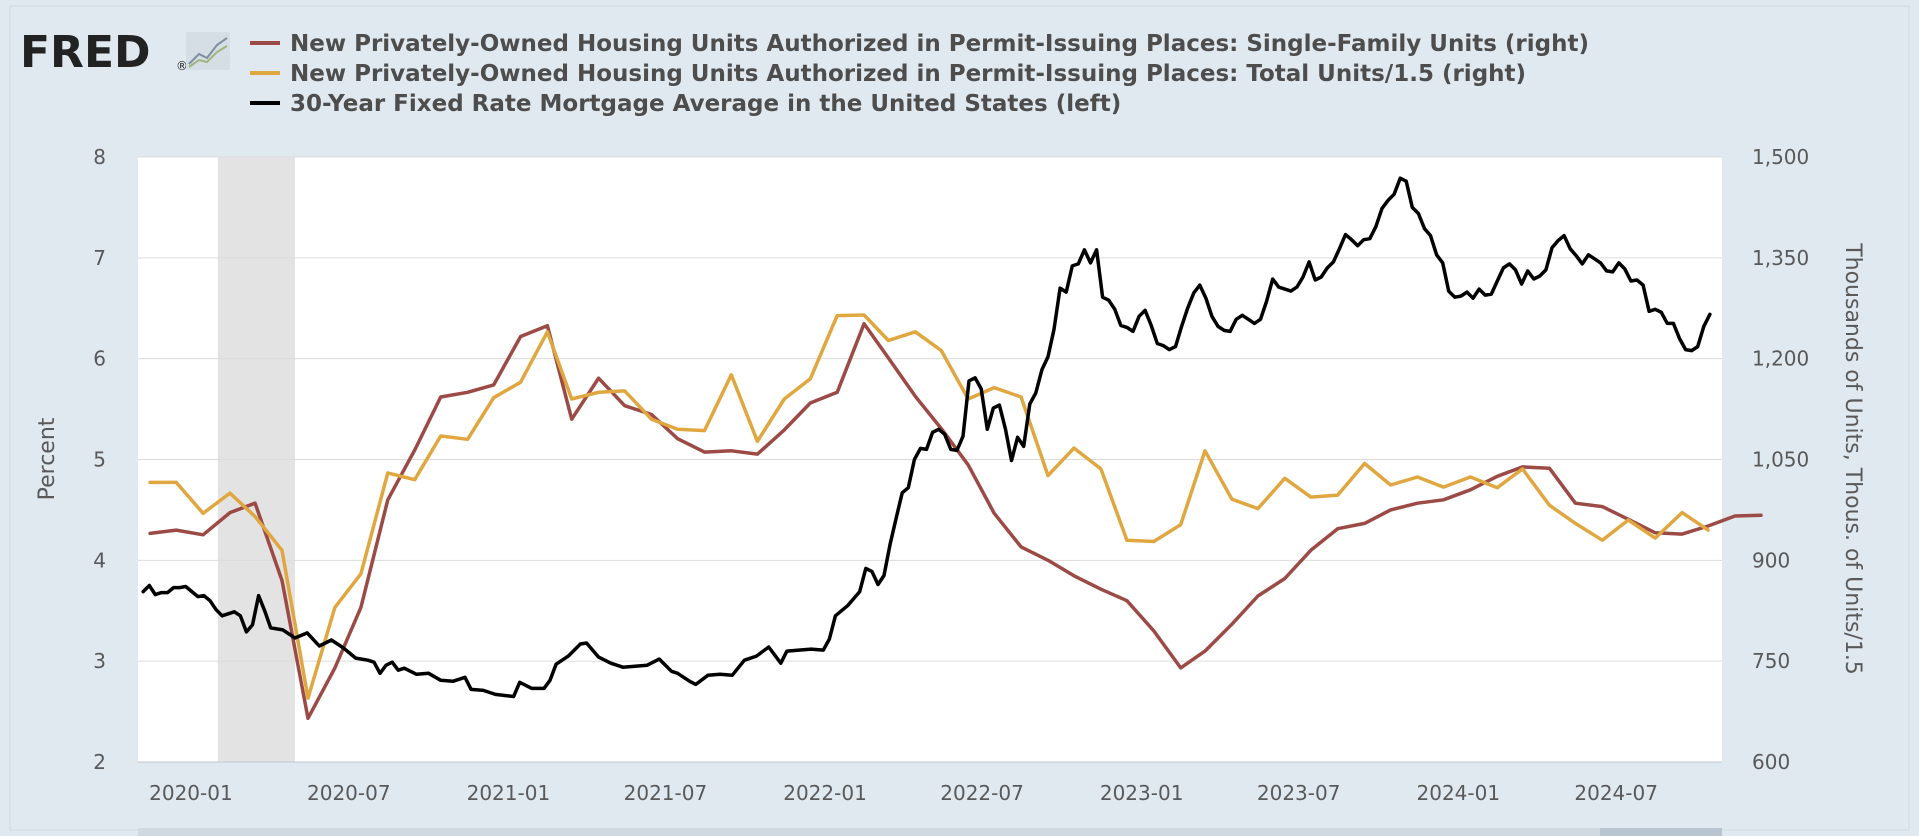  Describe the element at coordinates (825, 793) in the screenshot. I see `x-tick-label: 2022-01` at that location.